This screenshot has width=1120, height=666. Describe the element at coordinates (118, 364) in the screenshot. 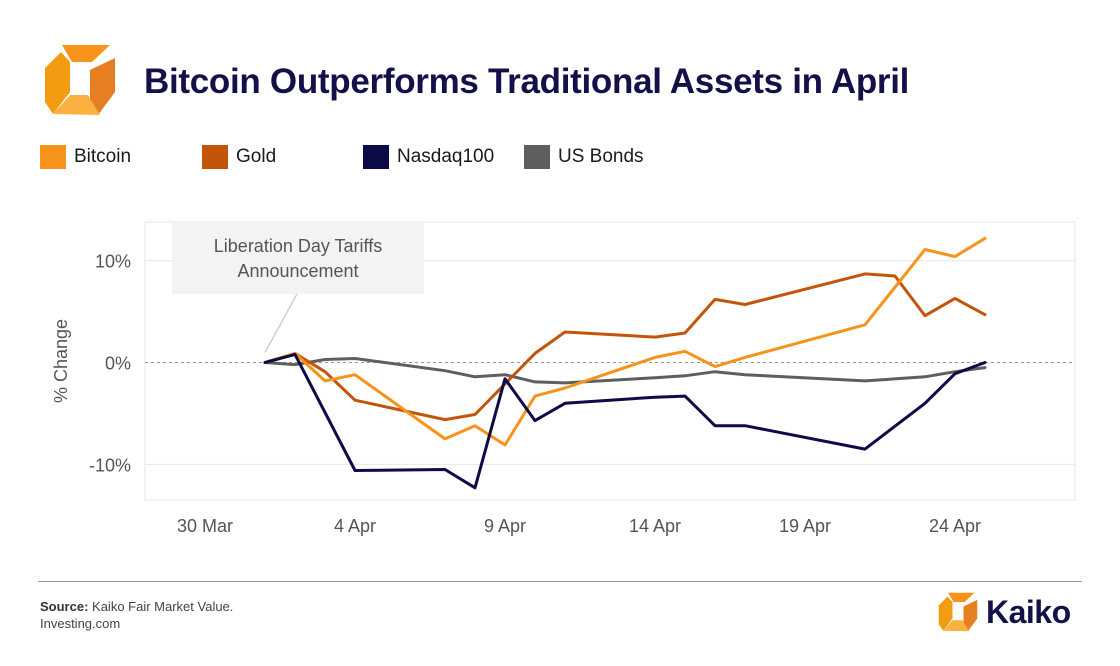

I see `y-tick-label: 0%` at that location.